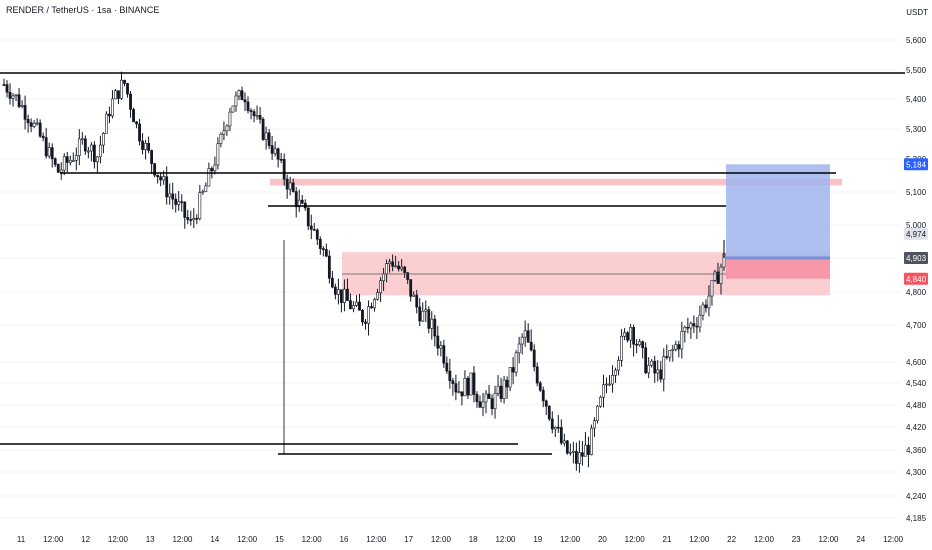 Image resolution: width=932 pixels, height=550 pixels. I want to click on time-tick-label: 14, so click(214, 539).